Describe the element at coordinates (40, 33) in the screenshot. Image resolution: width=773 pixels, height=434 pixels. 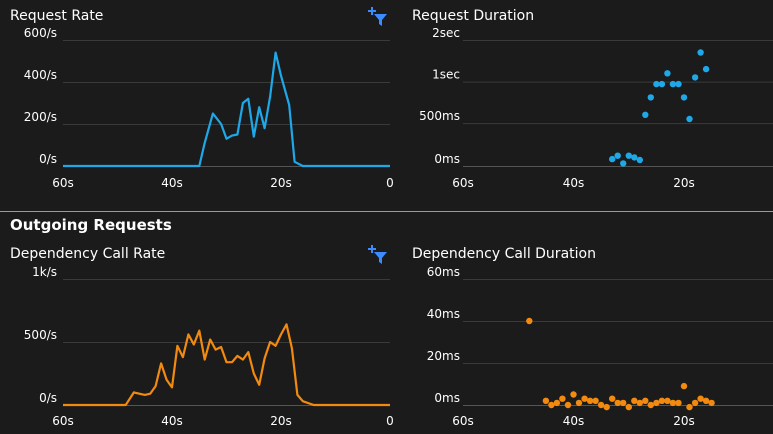
I see `y-tick-label: 600/s` at that location.